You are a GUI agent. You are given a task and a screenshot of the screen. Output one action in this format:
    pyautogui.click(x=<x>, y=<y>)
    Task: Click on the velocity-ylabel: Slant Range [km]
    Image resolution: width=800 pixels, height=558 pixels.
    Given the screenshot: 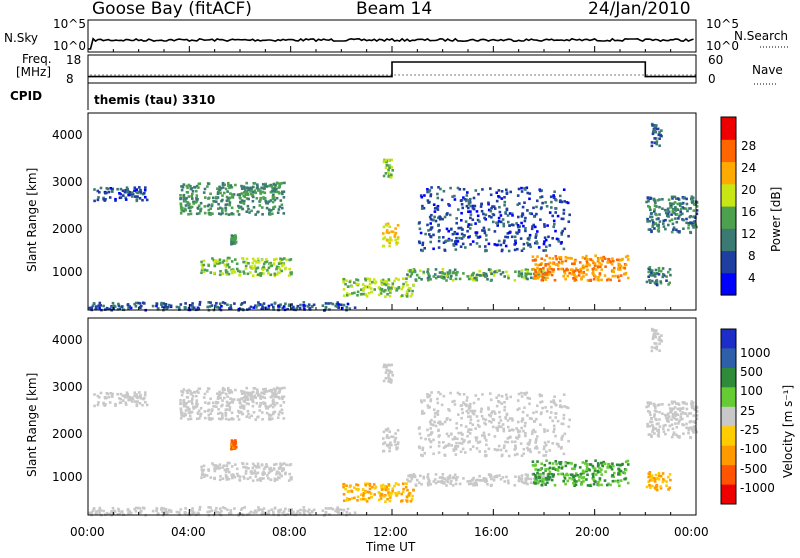 What is the action you would take?
    pyautogui.click(x=32, y=425)
    